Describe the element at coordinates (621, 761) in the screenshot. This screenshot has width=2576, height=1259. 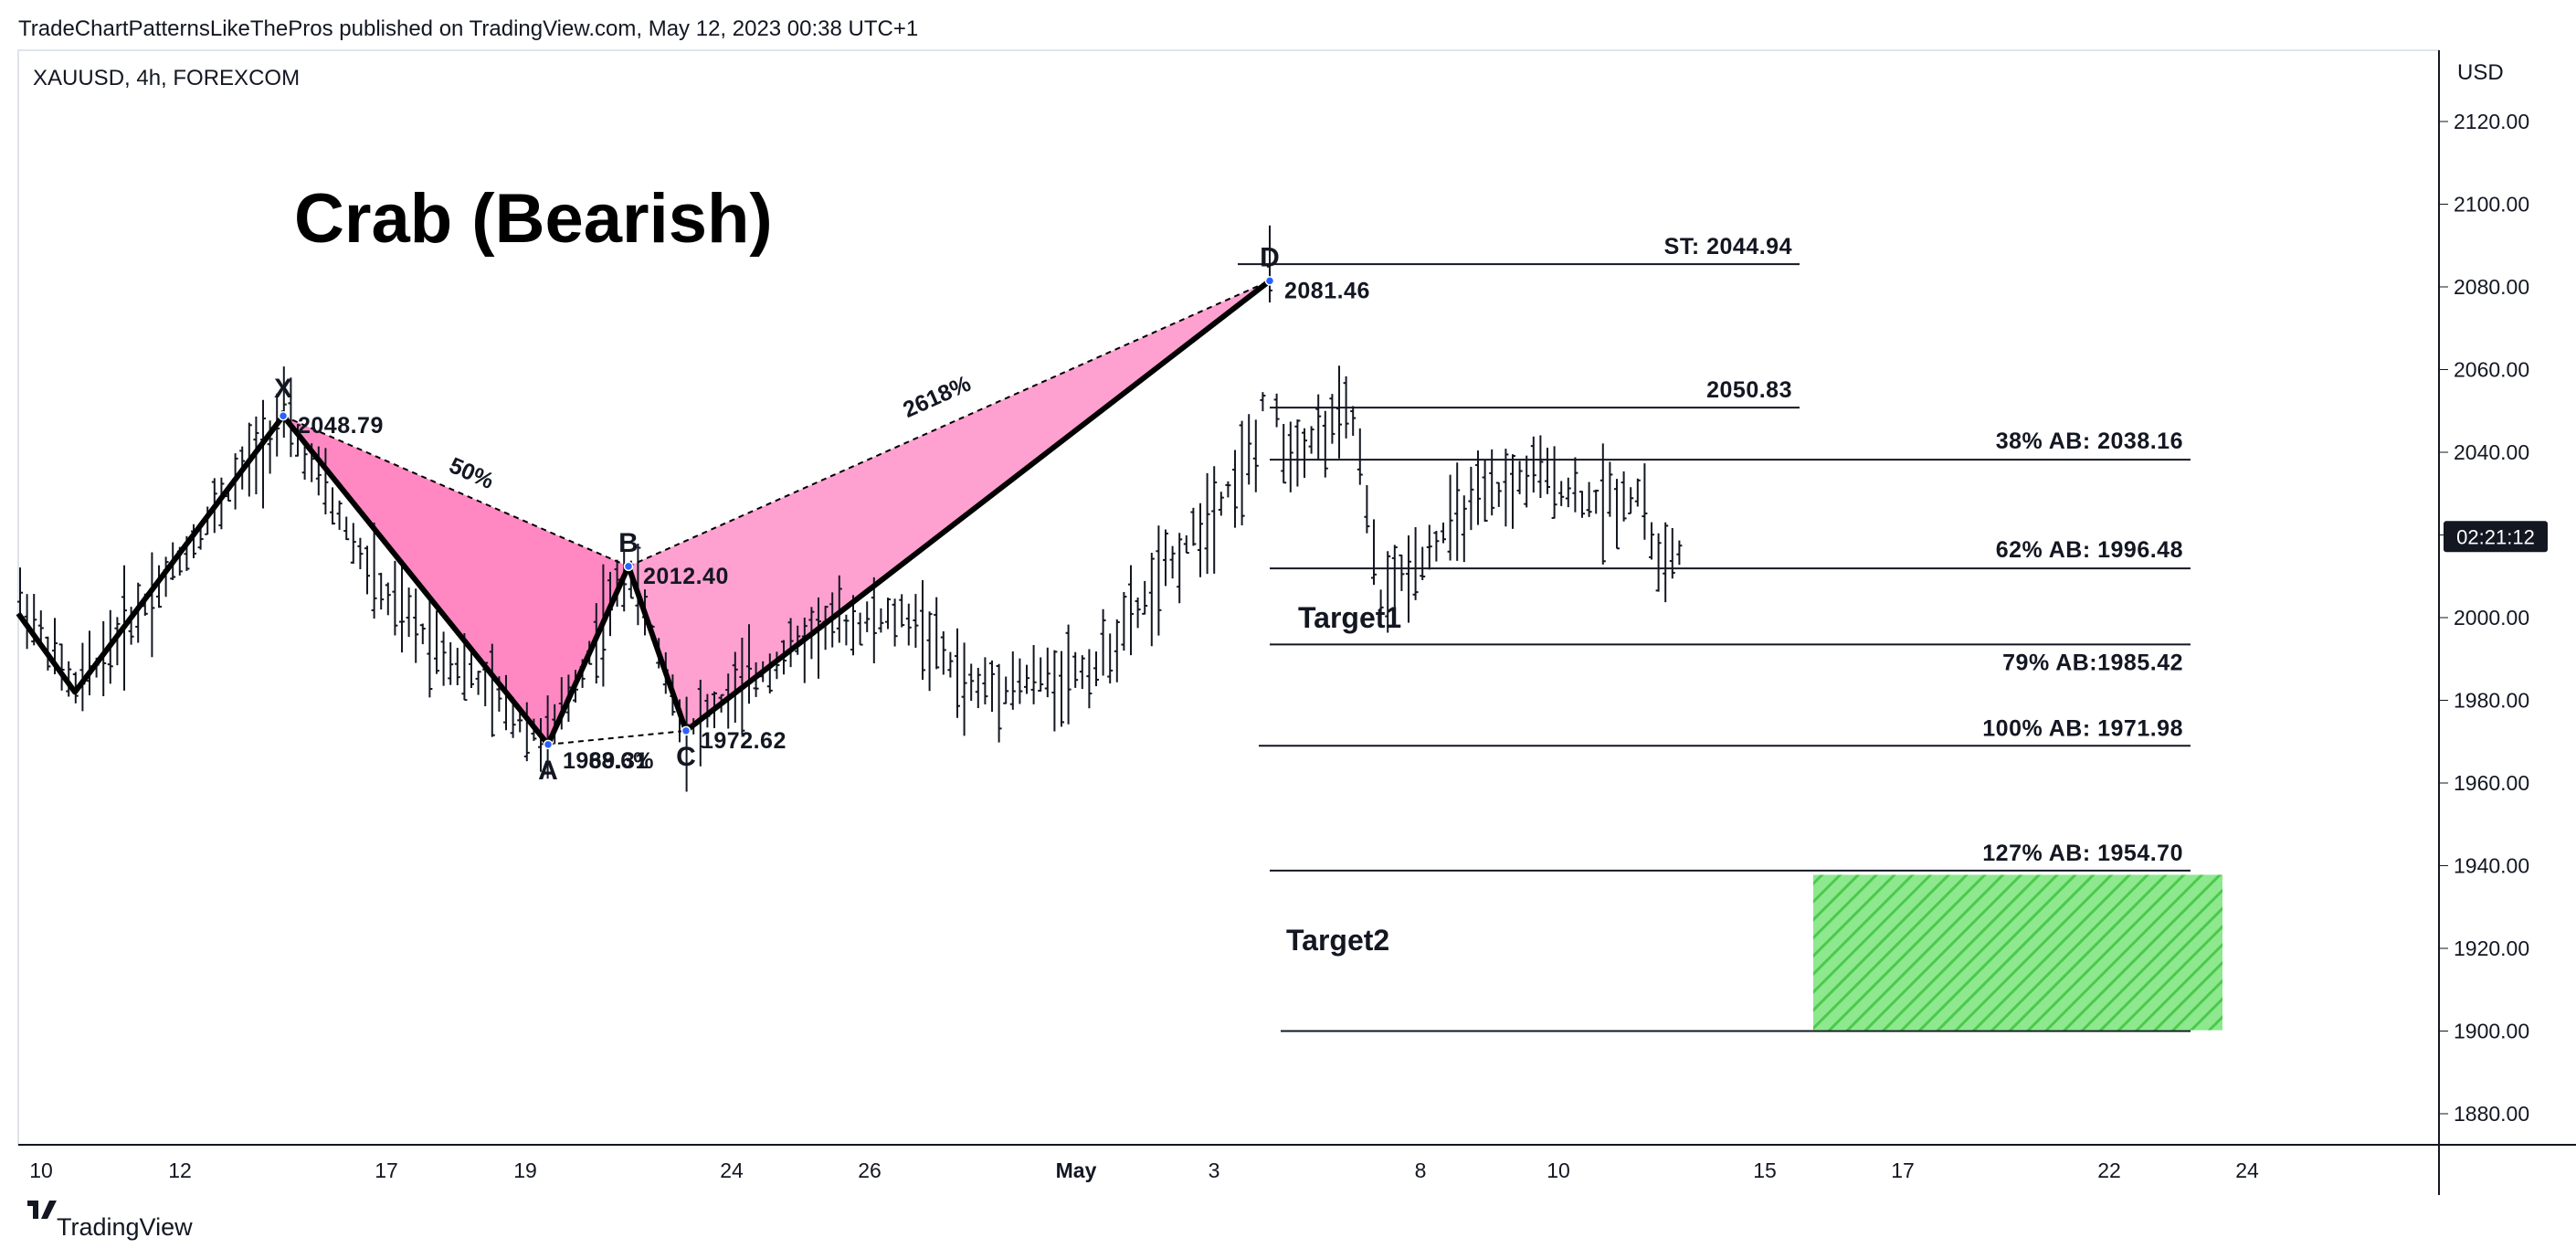
I see `ratio-label-ac: 88.6%` at that location.